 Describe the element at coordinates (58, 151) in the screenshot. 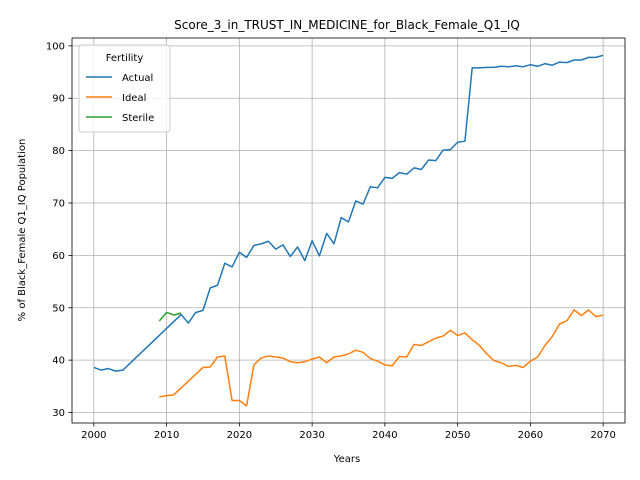

I see `y-tick-label: 80` at that location.